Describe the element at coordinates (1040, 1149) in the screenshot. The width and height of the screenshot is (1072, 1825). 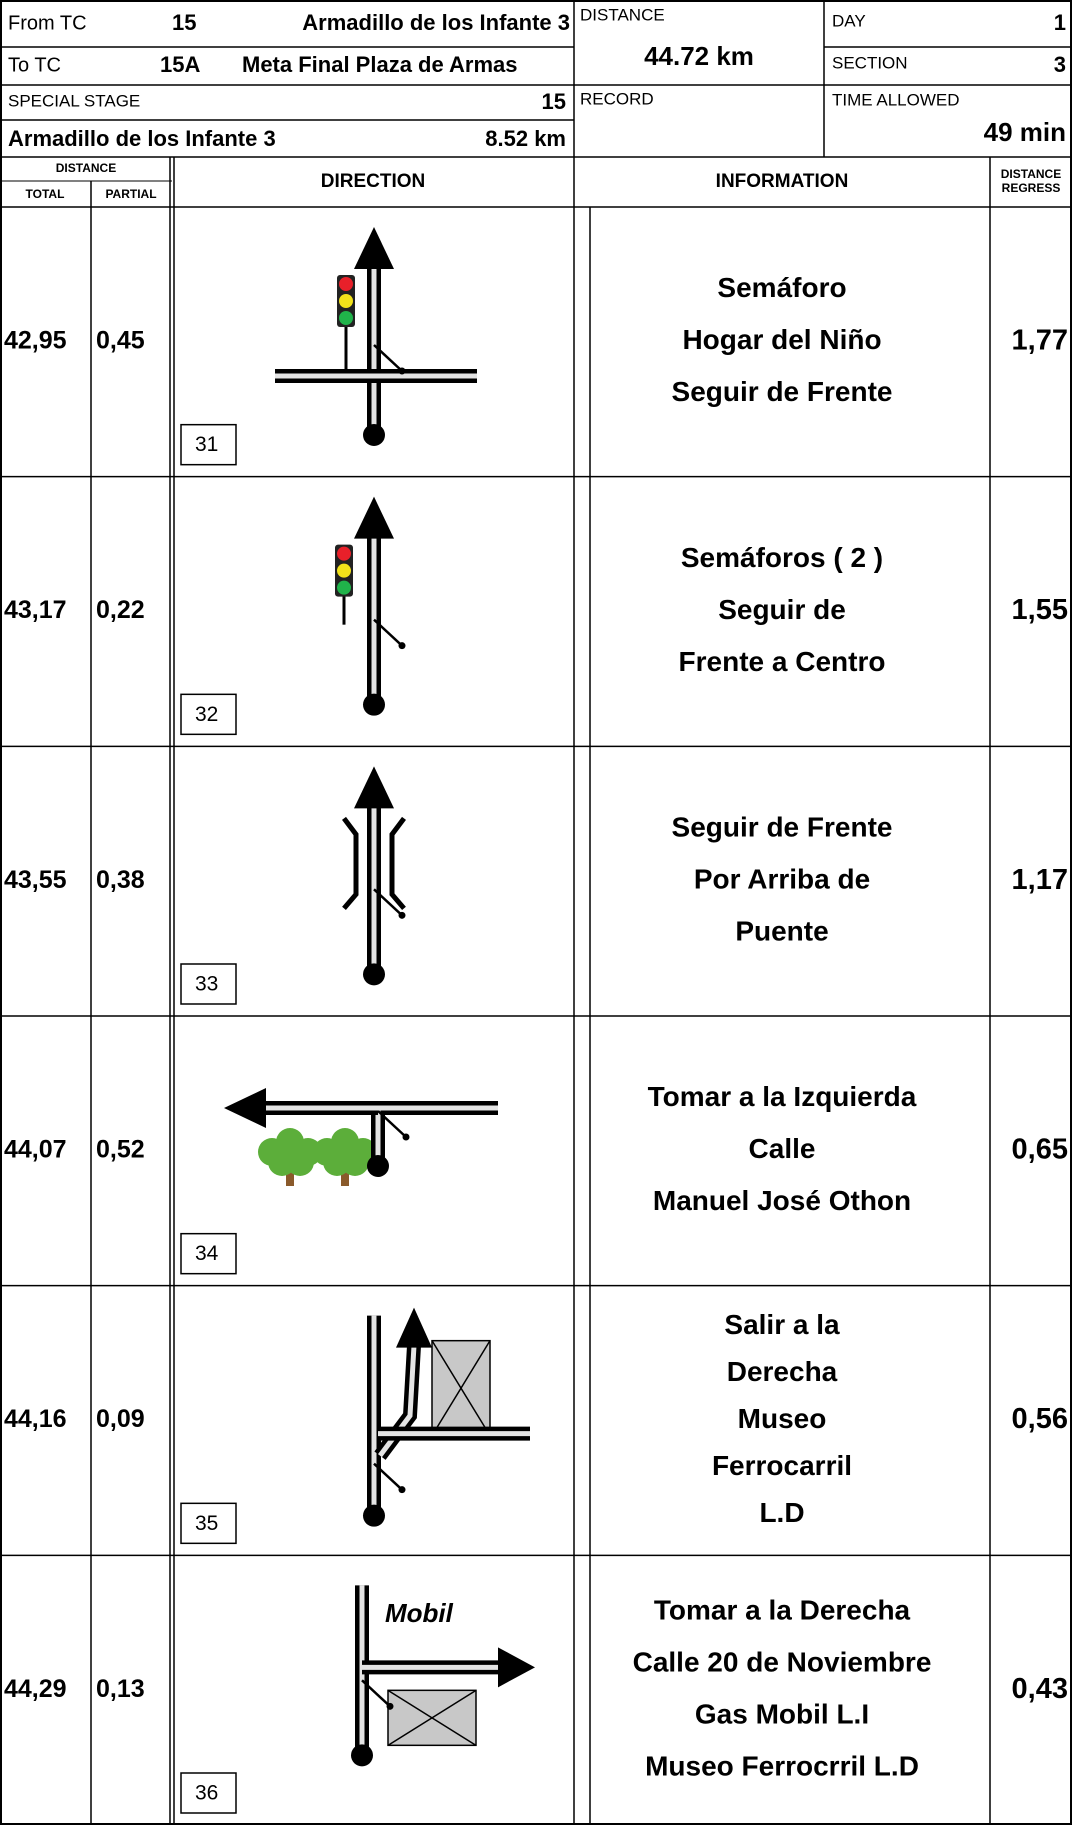
I see `distance-regress: 0,65` at that location.